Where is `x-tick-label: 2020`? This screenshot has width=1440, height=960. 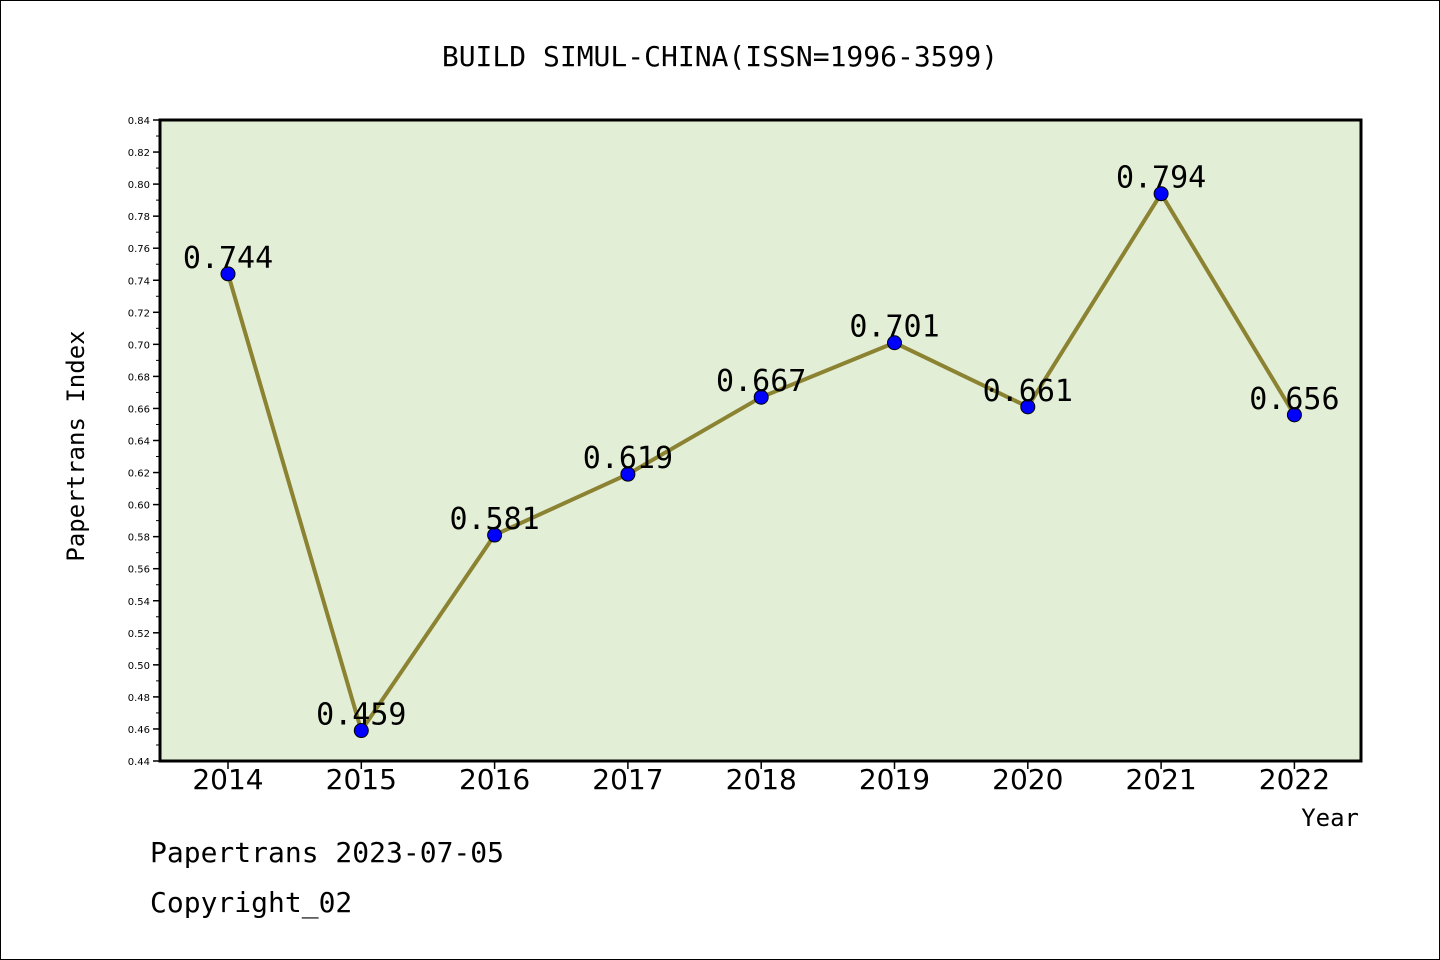
x-tick-label: 2020 is located at coordinates (1027, 779).